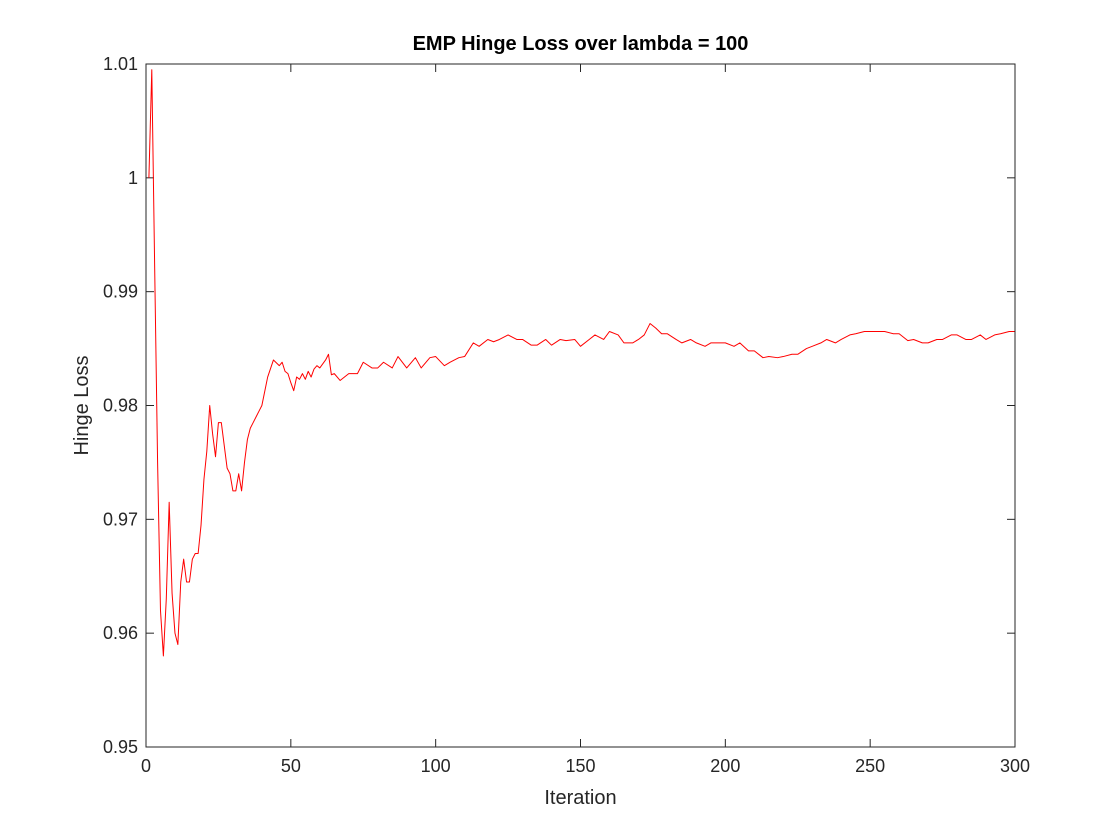  What do you see at coordinates (870, 766) in the screenshot?
I see `x-tick-label: 250` at bounding box center [870, 766].